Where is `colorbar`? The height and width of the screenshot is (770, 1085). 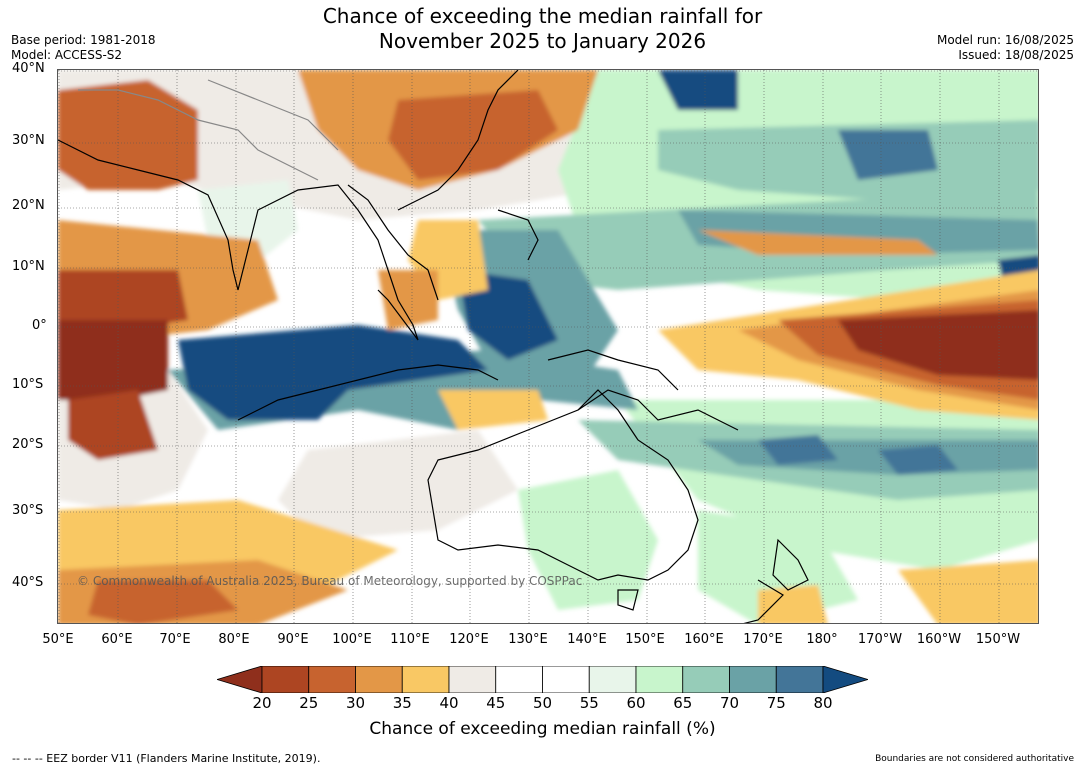 colorbar is located at coordinates (542, 679).